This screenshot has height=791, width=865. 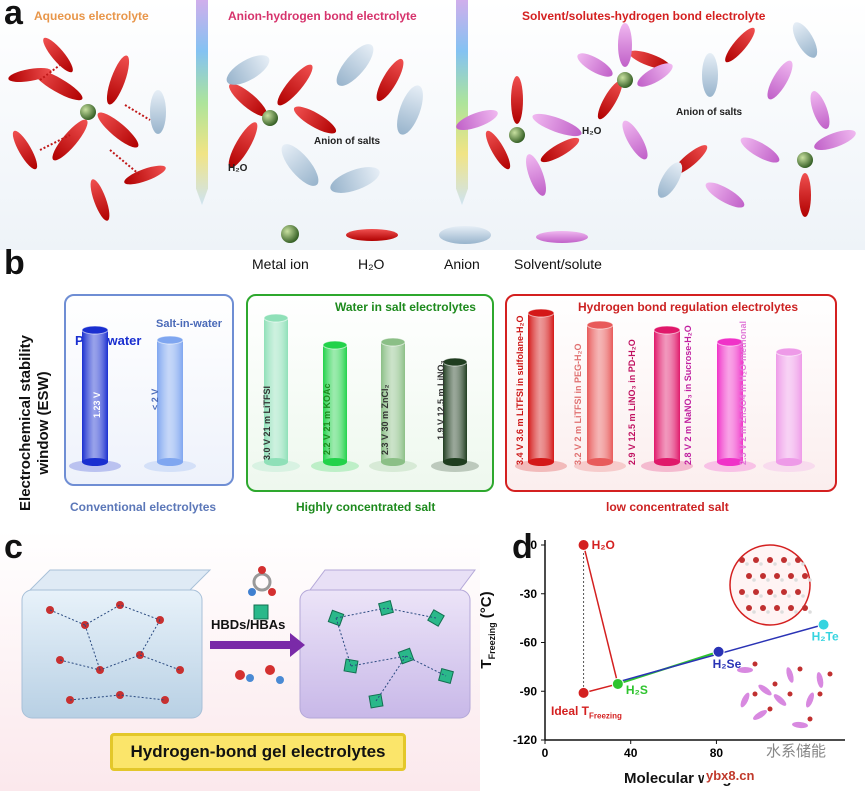 I want to click on site-watermark: ybx8.cn, so click(x=730, y=775).